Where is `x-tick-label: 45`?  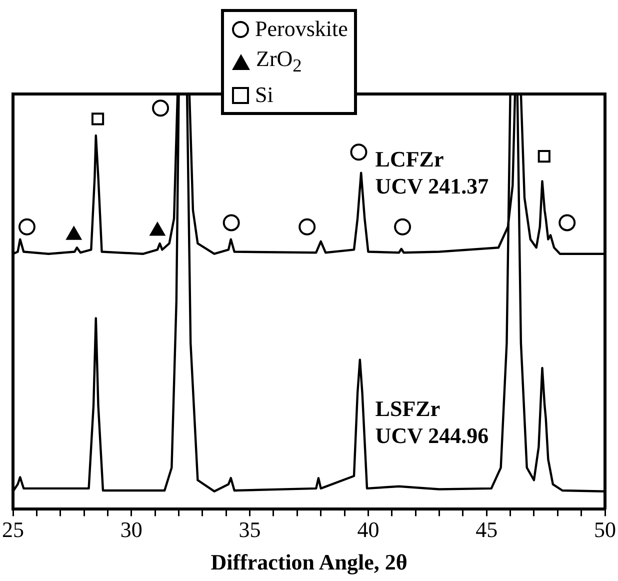 x-tick-label: 45 is located at coordinates (487, 529).